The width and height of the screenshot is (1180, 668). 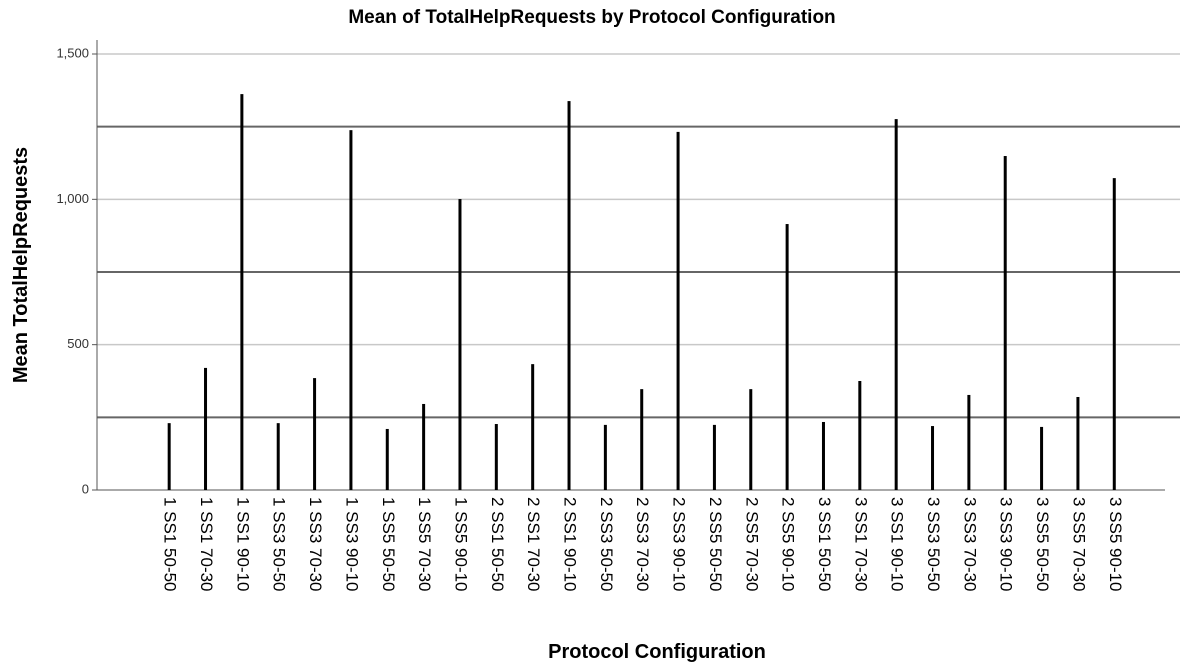 I want to click on x-tick-label: 2 SS1 90-10, so click(x=570, y=544).